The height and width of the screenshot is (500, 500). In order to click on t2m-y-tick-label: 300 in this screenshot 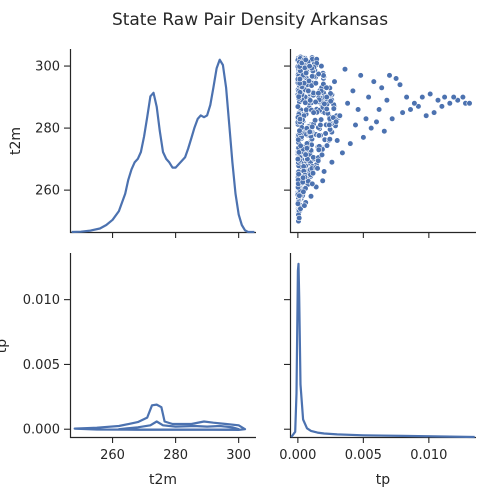, I will do `click(47, 67)`.